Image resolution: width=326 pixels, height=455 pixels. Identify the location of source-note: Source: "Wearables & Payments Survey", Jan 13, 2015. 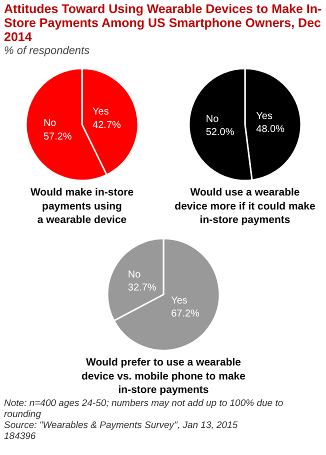
(121, 425).